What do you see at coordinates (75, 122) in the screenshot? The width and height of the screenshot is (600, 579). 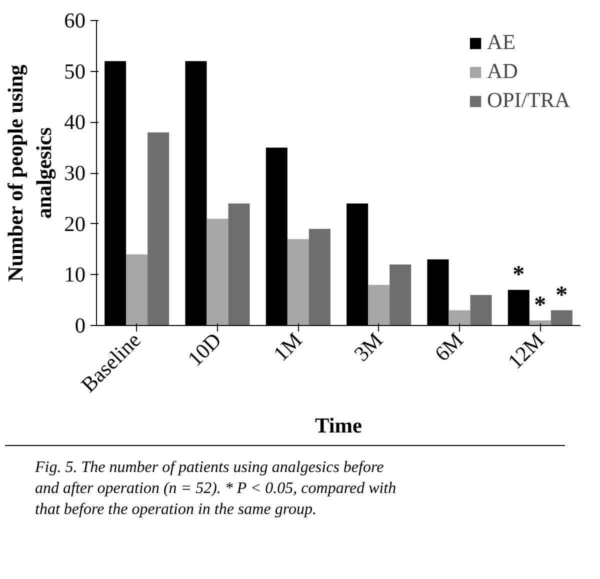 I see `y-tick-label: 40` at bounding box center [75, 122].